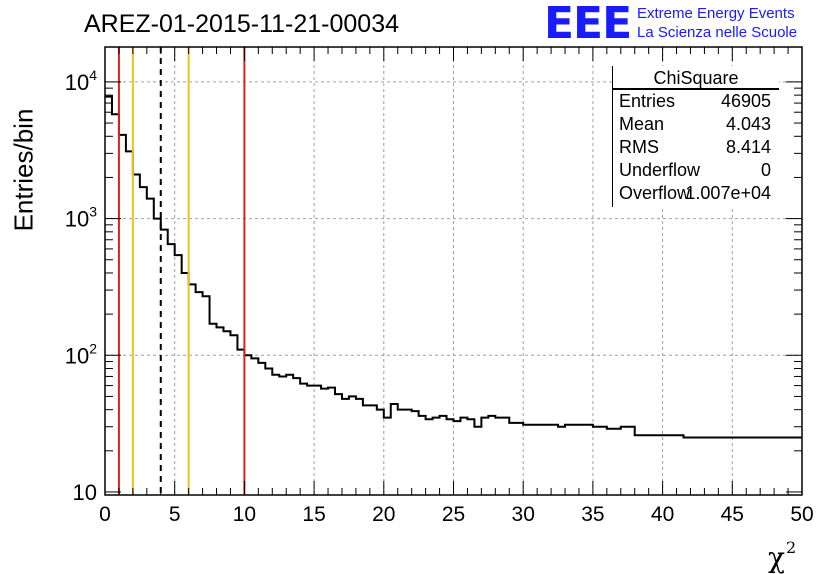  I want to click on stats-key: Underflow, so click(660, 170).